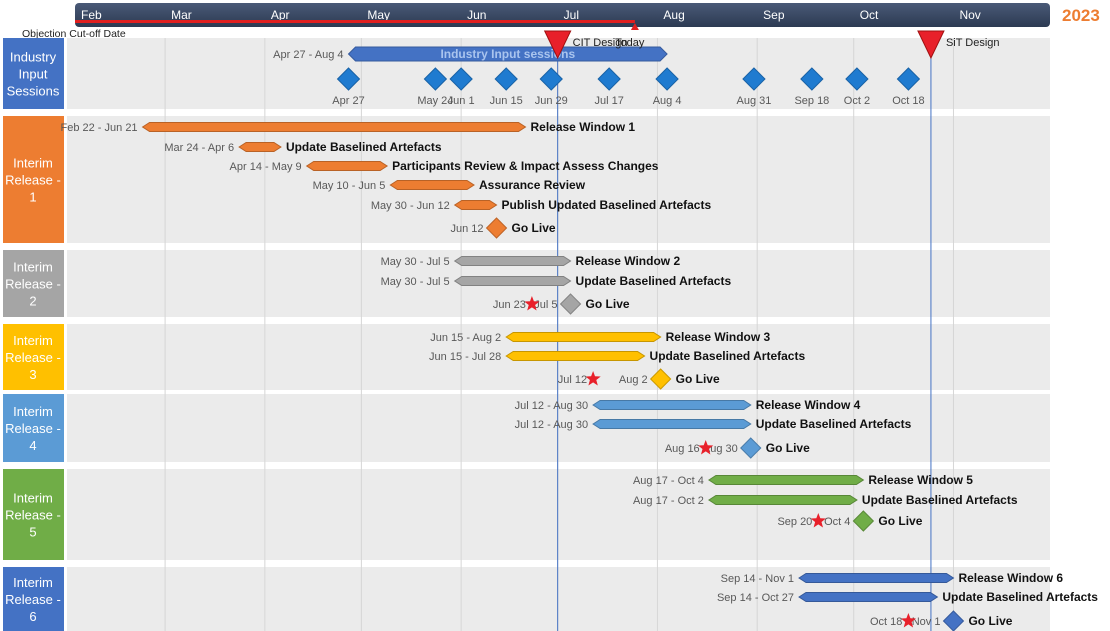 The width and height of the screenshot is (1110, 631). What do you see at coordinates (608, 101) in the screenshot?
I see `session-date-label: Jul 17` at bounding box center [608, 101].